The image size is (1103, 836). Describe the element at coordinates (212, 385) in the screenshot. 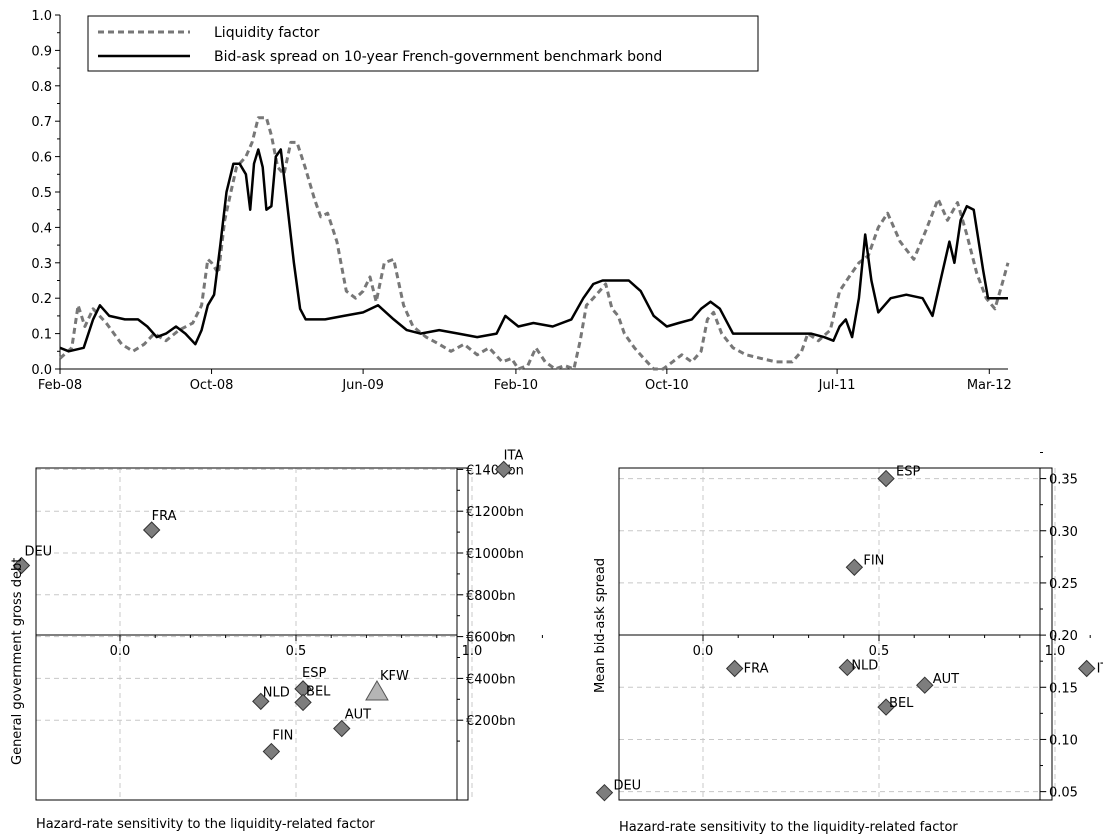

I see `x-tick-label: Oct-08` at that location.